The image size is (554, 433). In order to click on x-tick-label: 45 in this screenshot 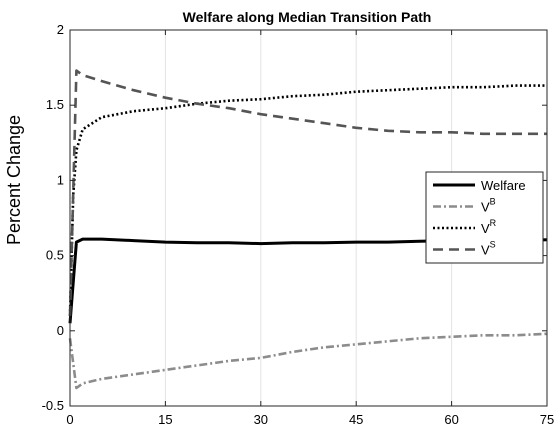, I will do `click(356, 419)`.